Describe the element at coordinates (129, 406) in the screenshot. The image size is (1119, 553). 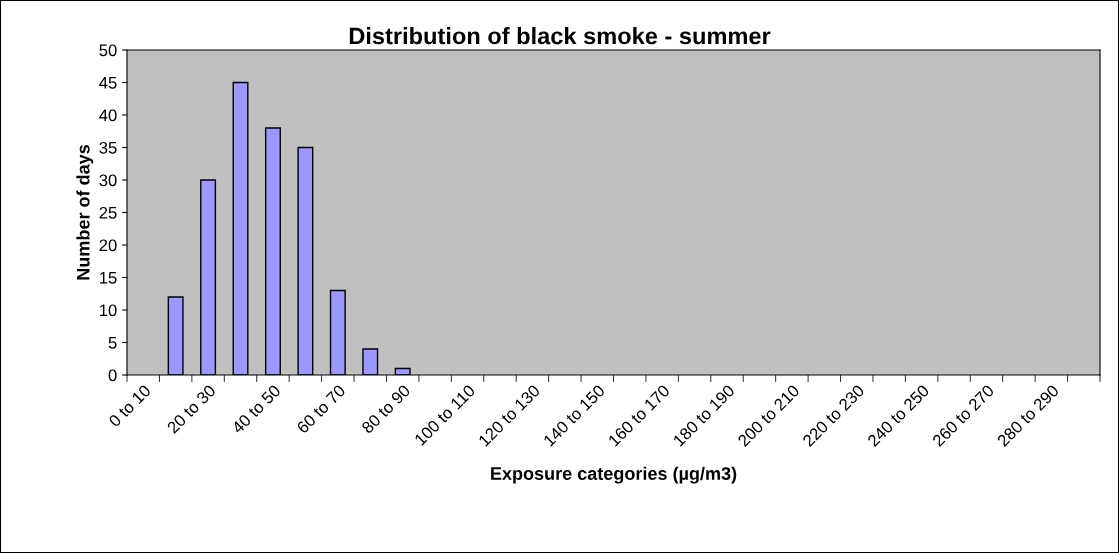
I see `x-tick-label: 0 to 10` at that location.